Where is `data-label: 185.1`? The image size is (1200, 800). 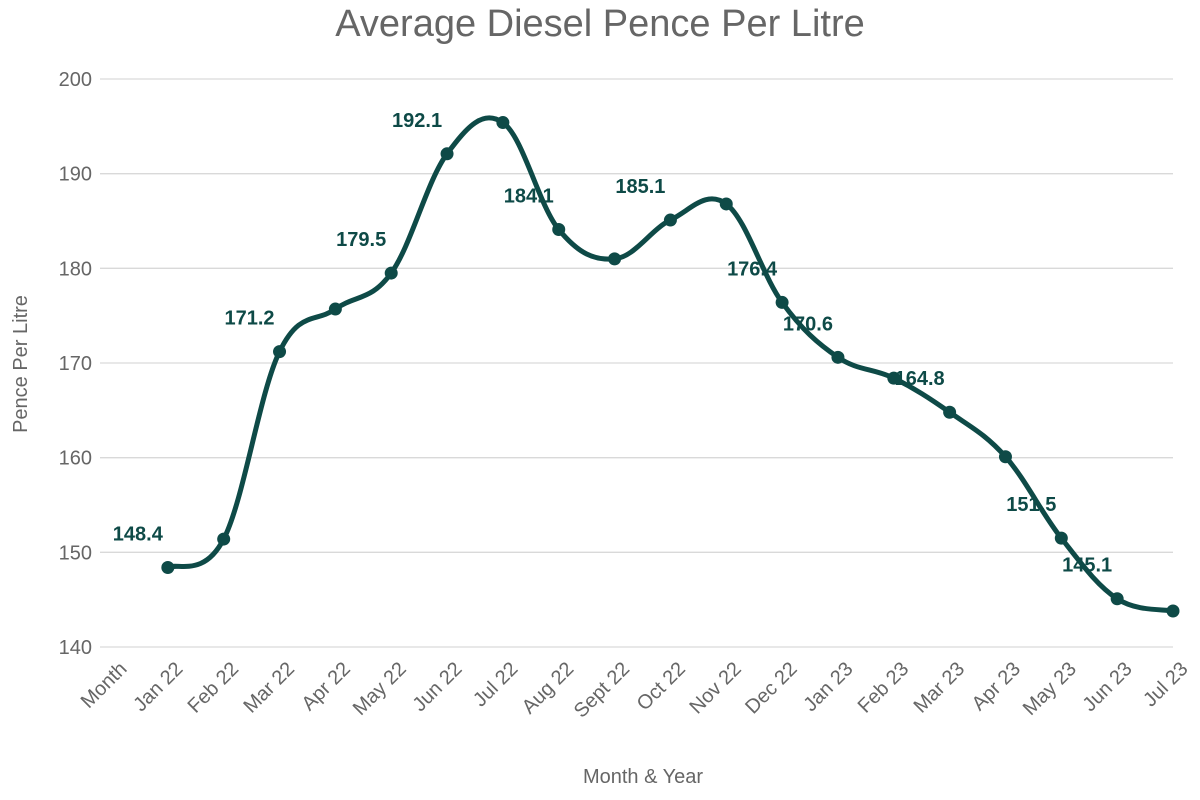
data-label: 185.1 is located at coordinates (640, 187).